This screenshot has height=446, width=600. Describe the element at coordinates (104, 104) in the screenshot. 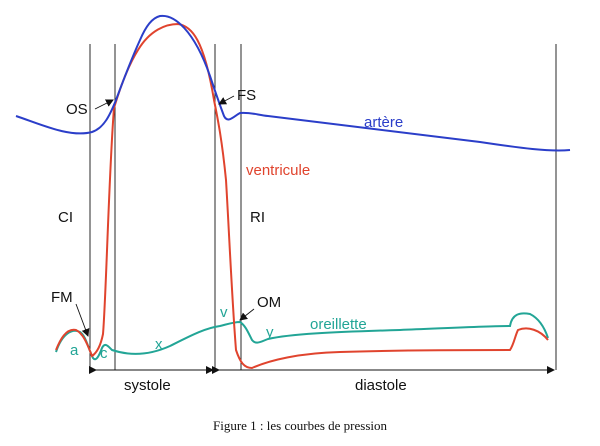

I see `os-leader` at that location.